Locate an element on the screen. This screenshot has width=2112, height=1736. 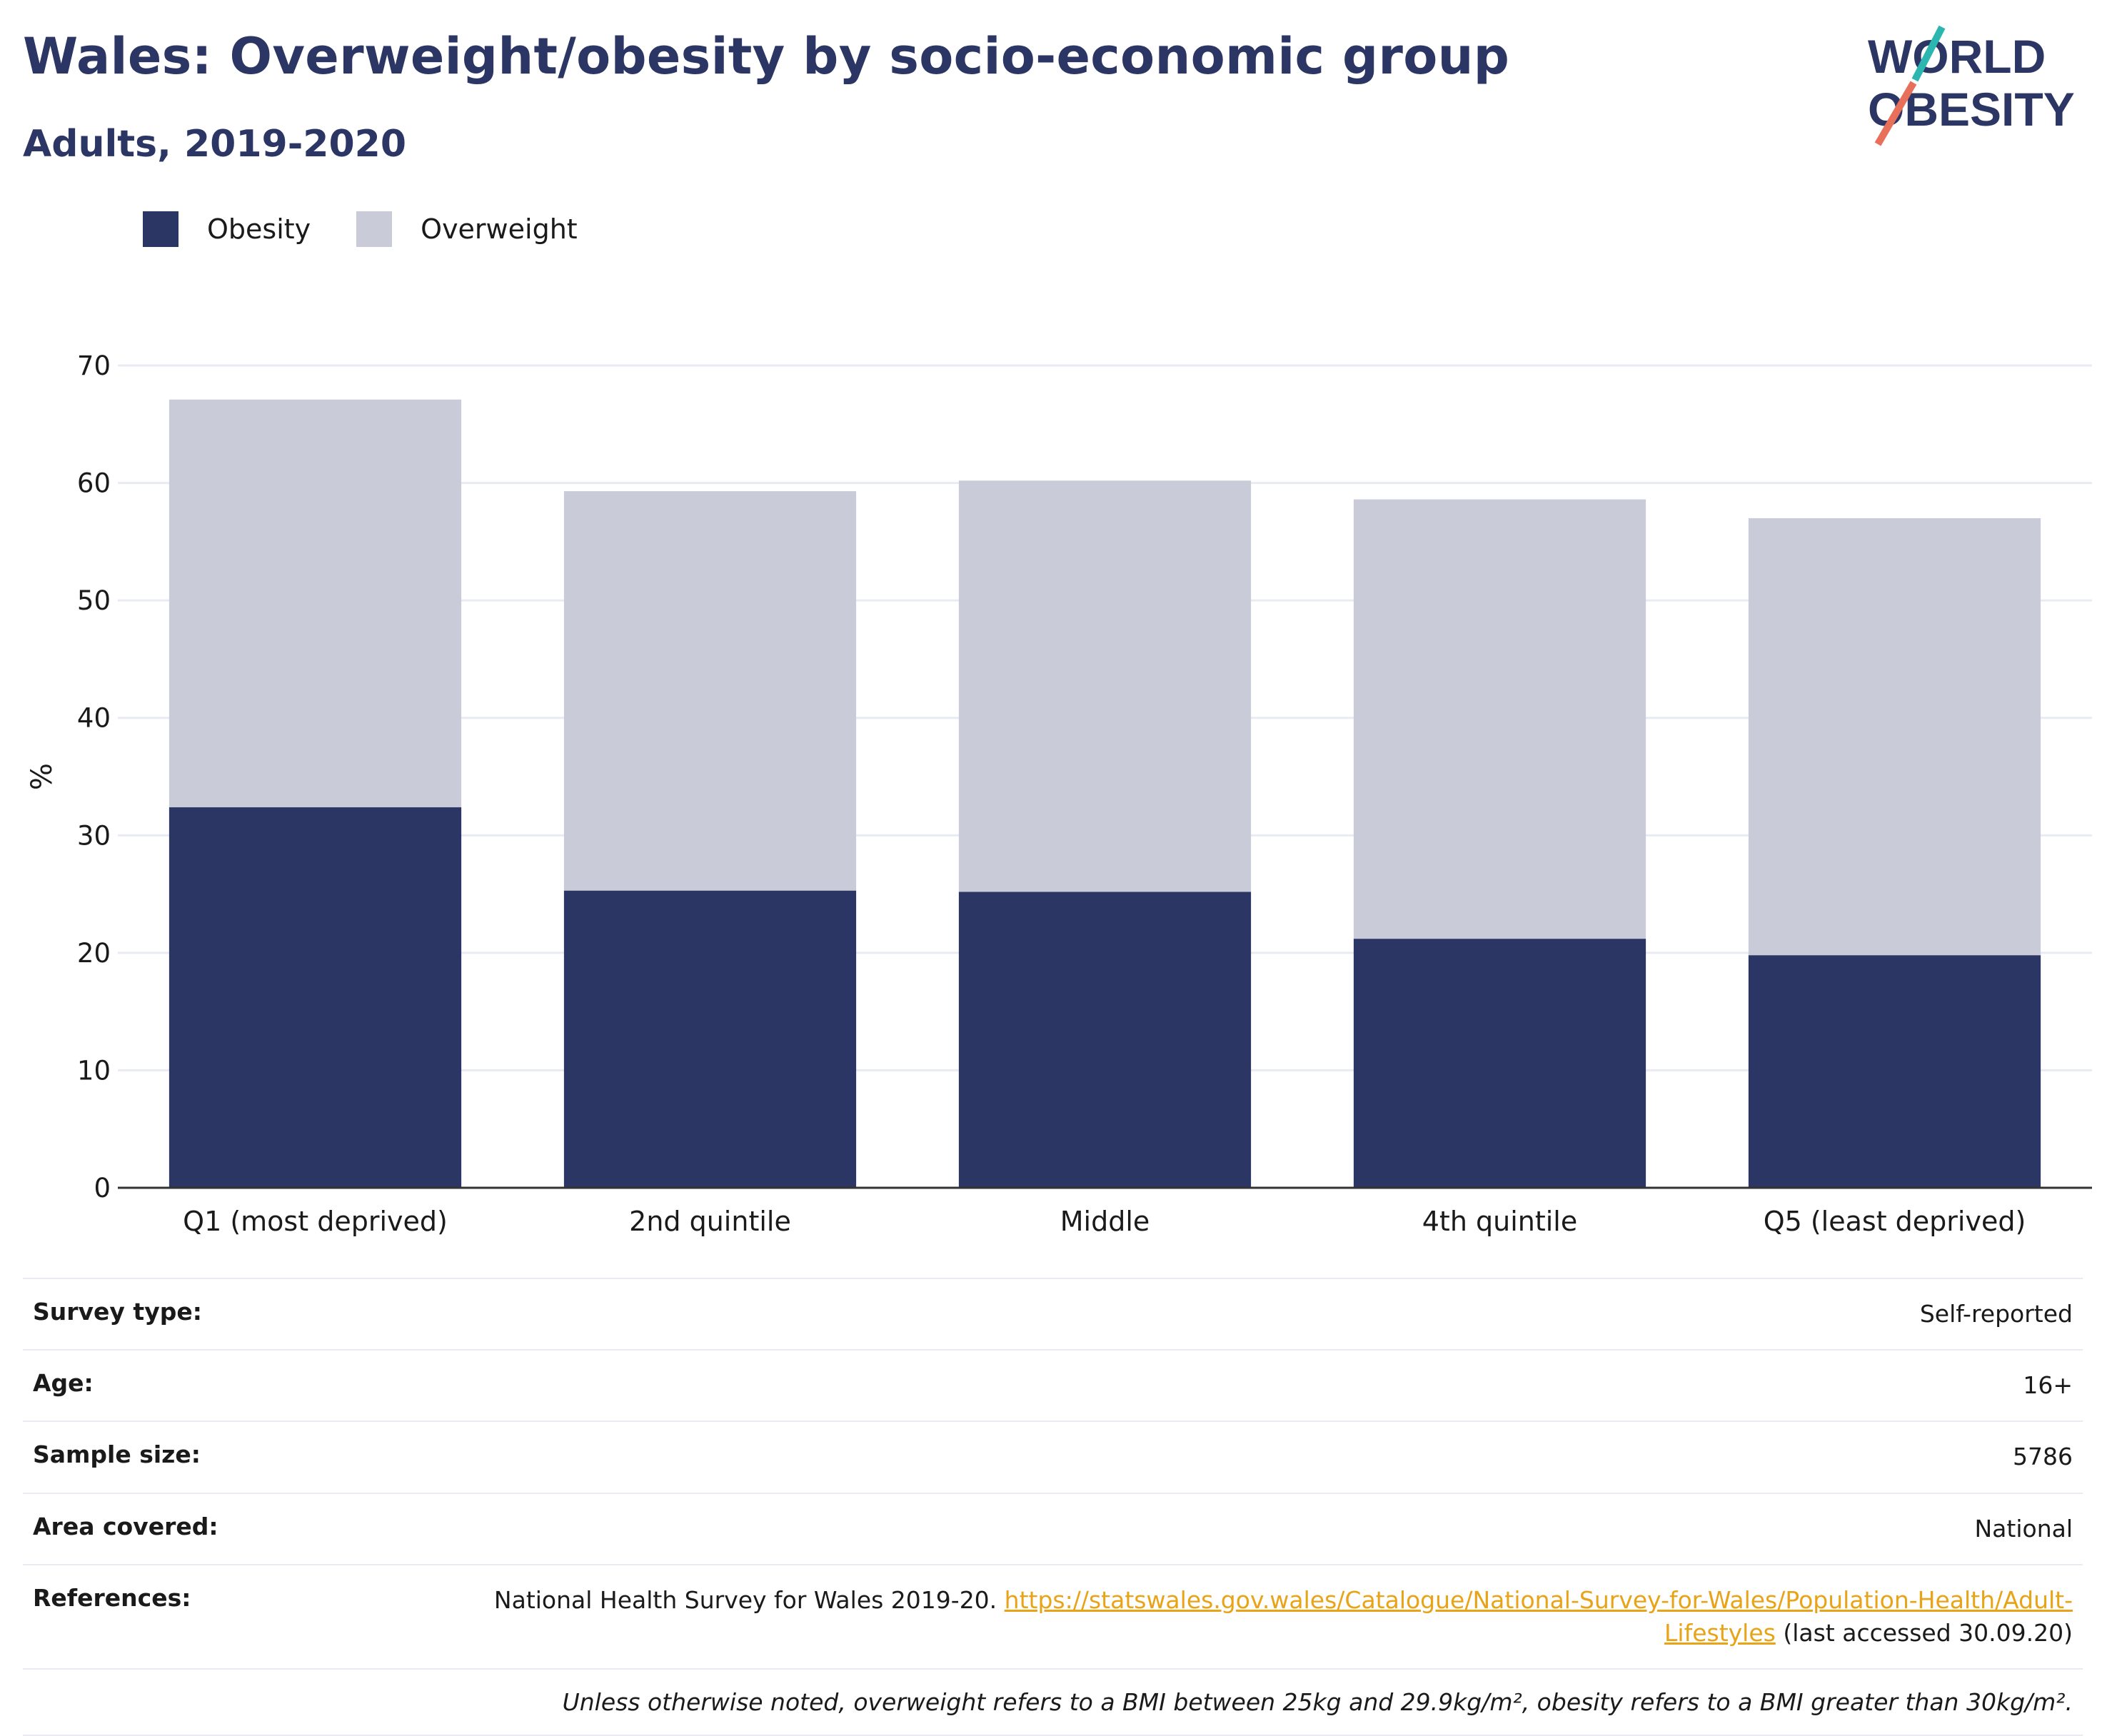
x-tick-label-1: 2nd quintile is located at coordinates (710, 1221).